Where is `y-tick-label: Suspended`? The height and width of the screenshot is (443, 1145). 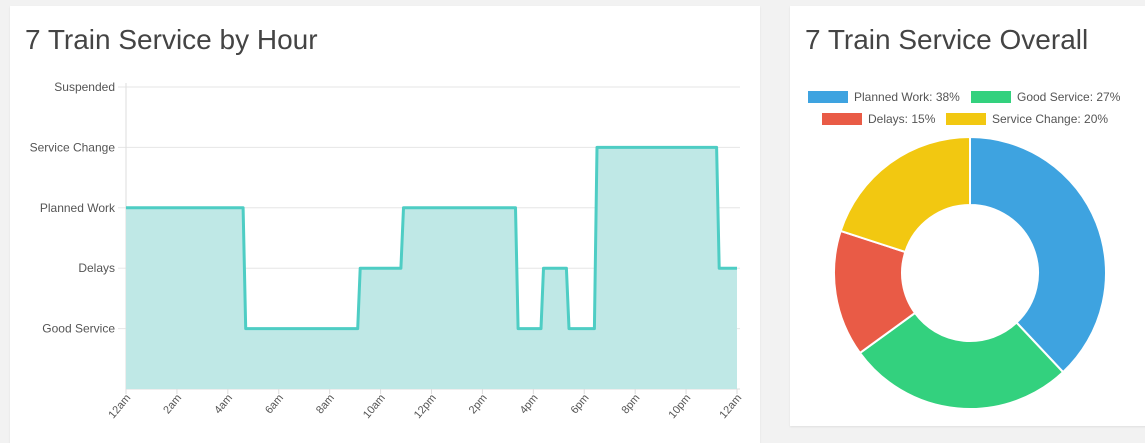 y-tick-label: Suspended is located at coordinates (84, 87).